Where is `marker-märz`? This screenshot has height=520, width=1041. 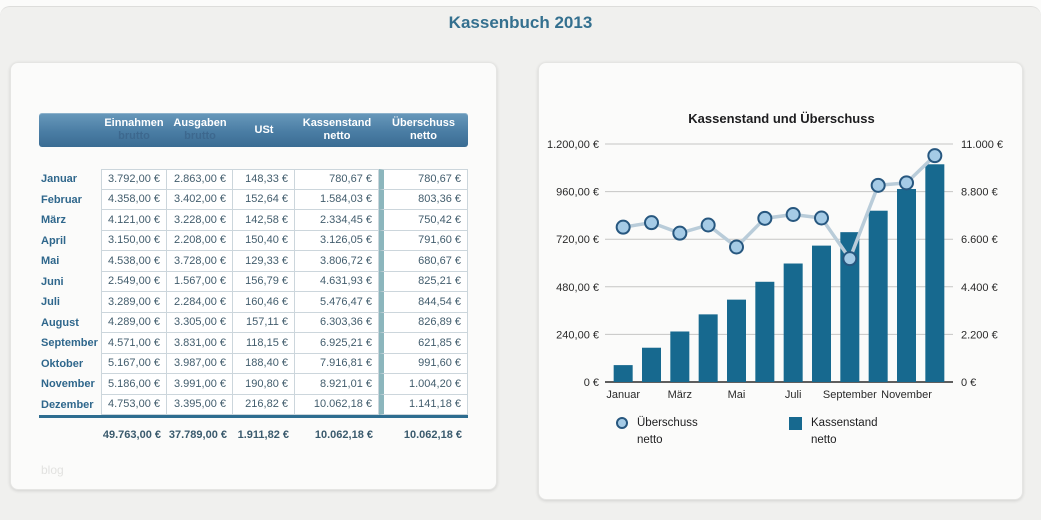
marker-märz is located at coordinates (680, 233).